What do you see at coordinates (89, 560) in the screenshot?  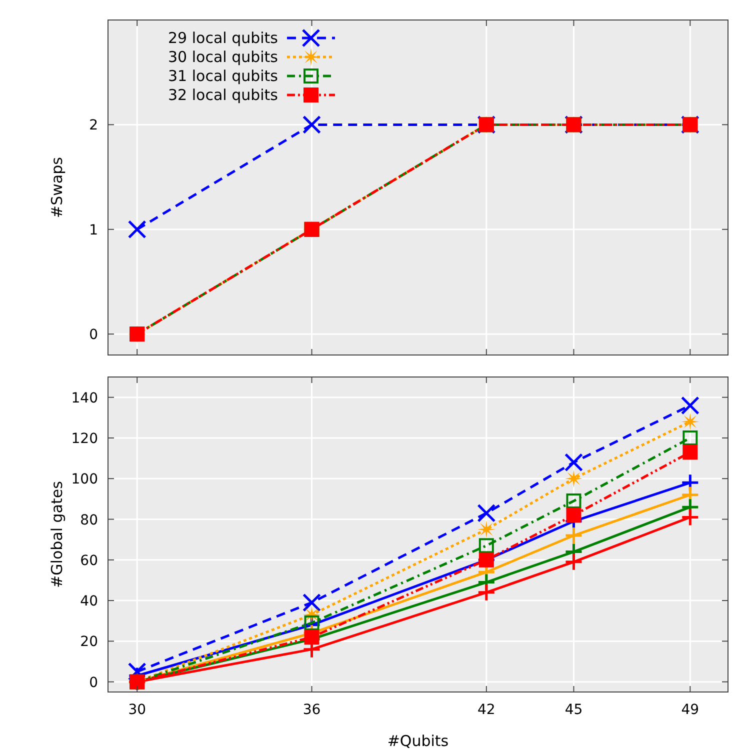 I see `y-tick-label: 60` at bounding box center [89, 560].